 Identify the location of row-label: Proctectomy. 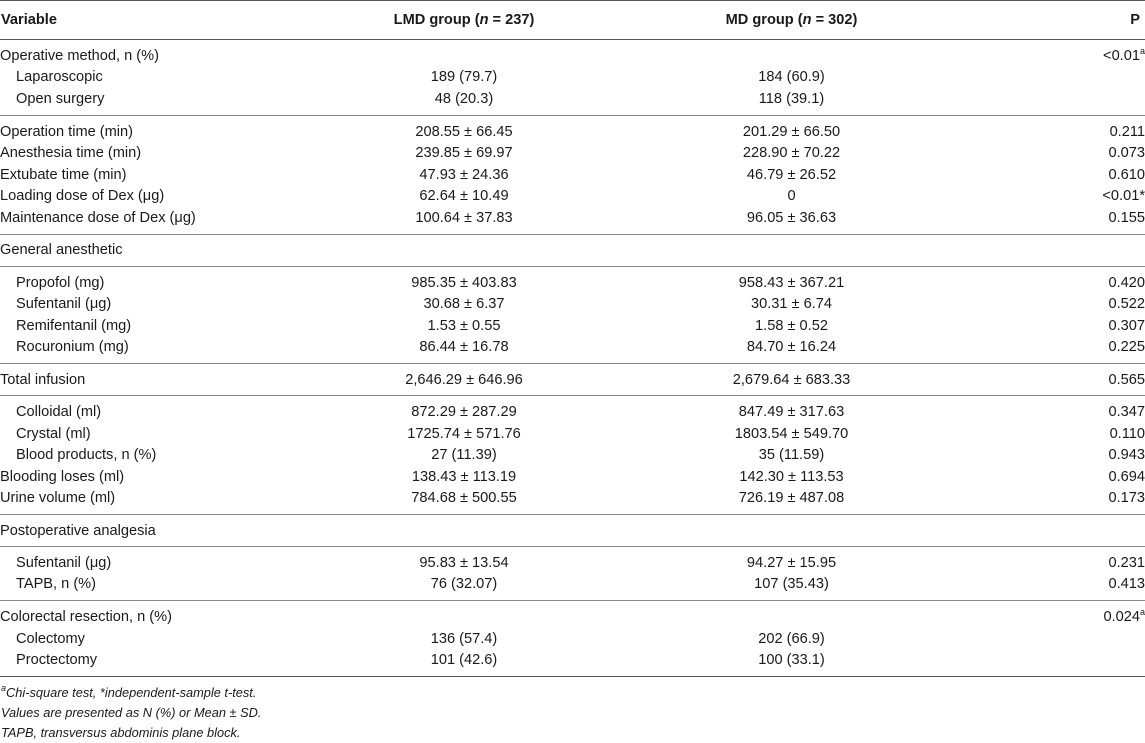
(150, 663).